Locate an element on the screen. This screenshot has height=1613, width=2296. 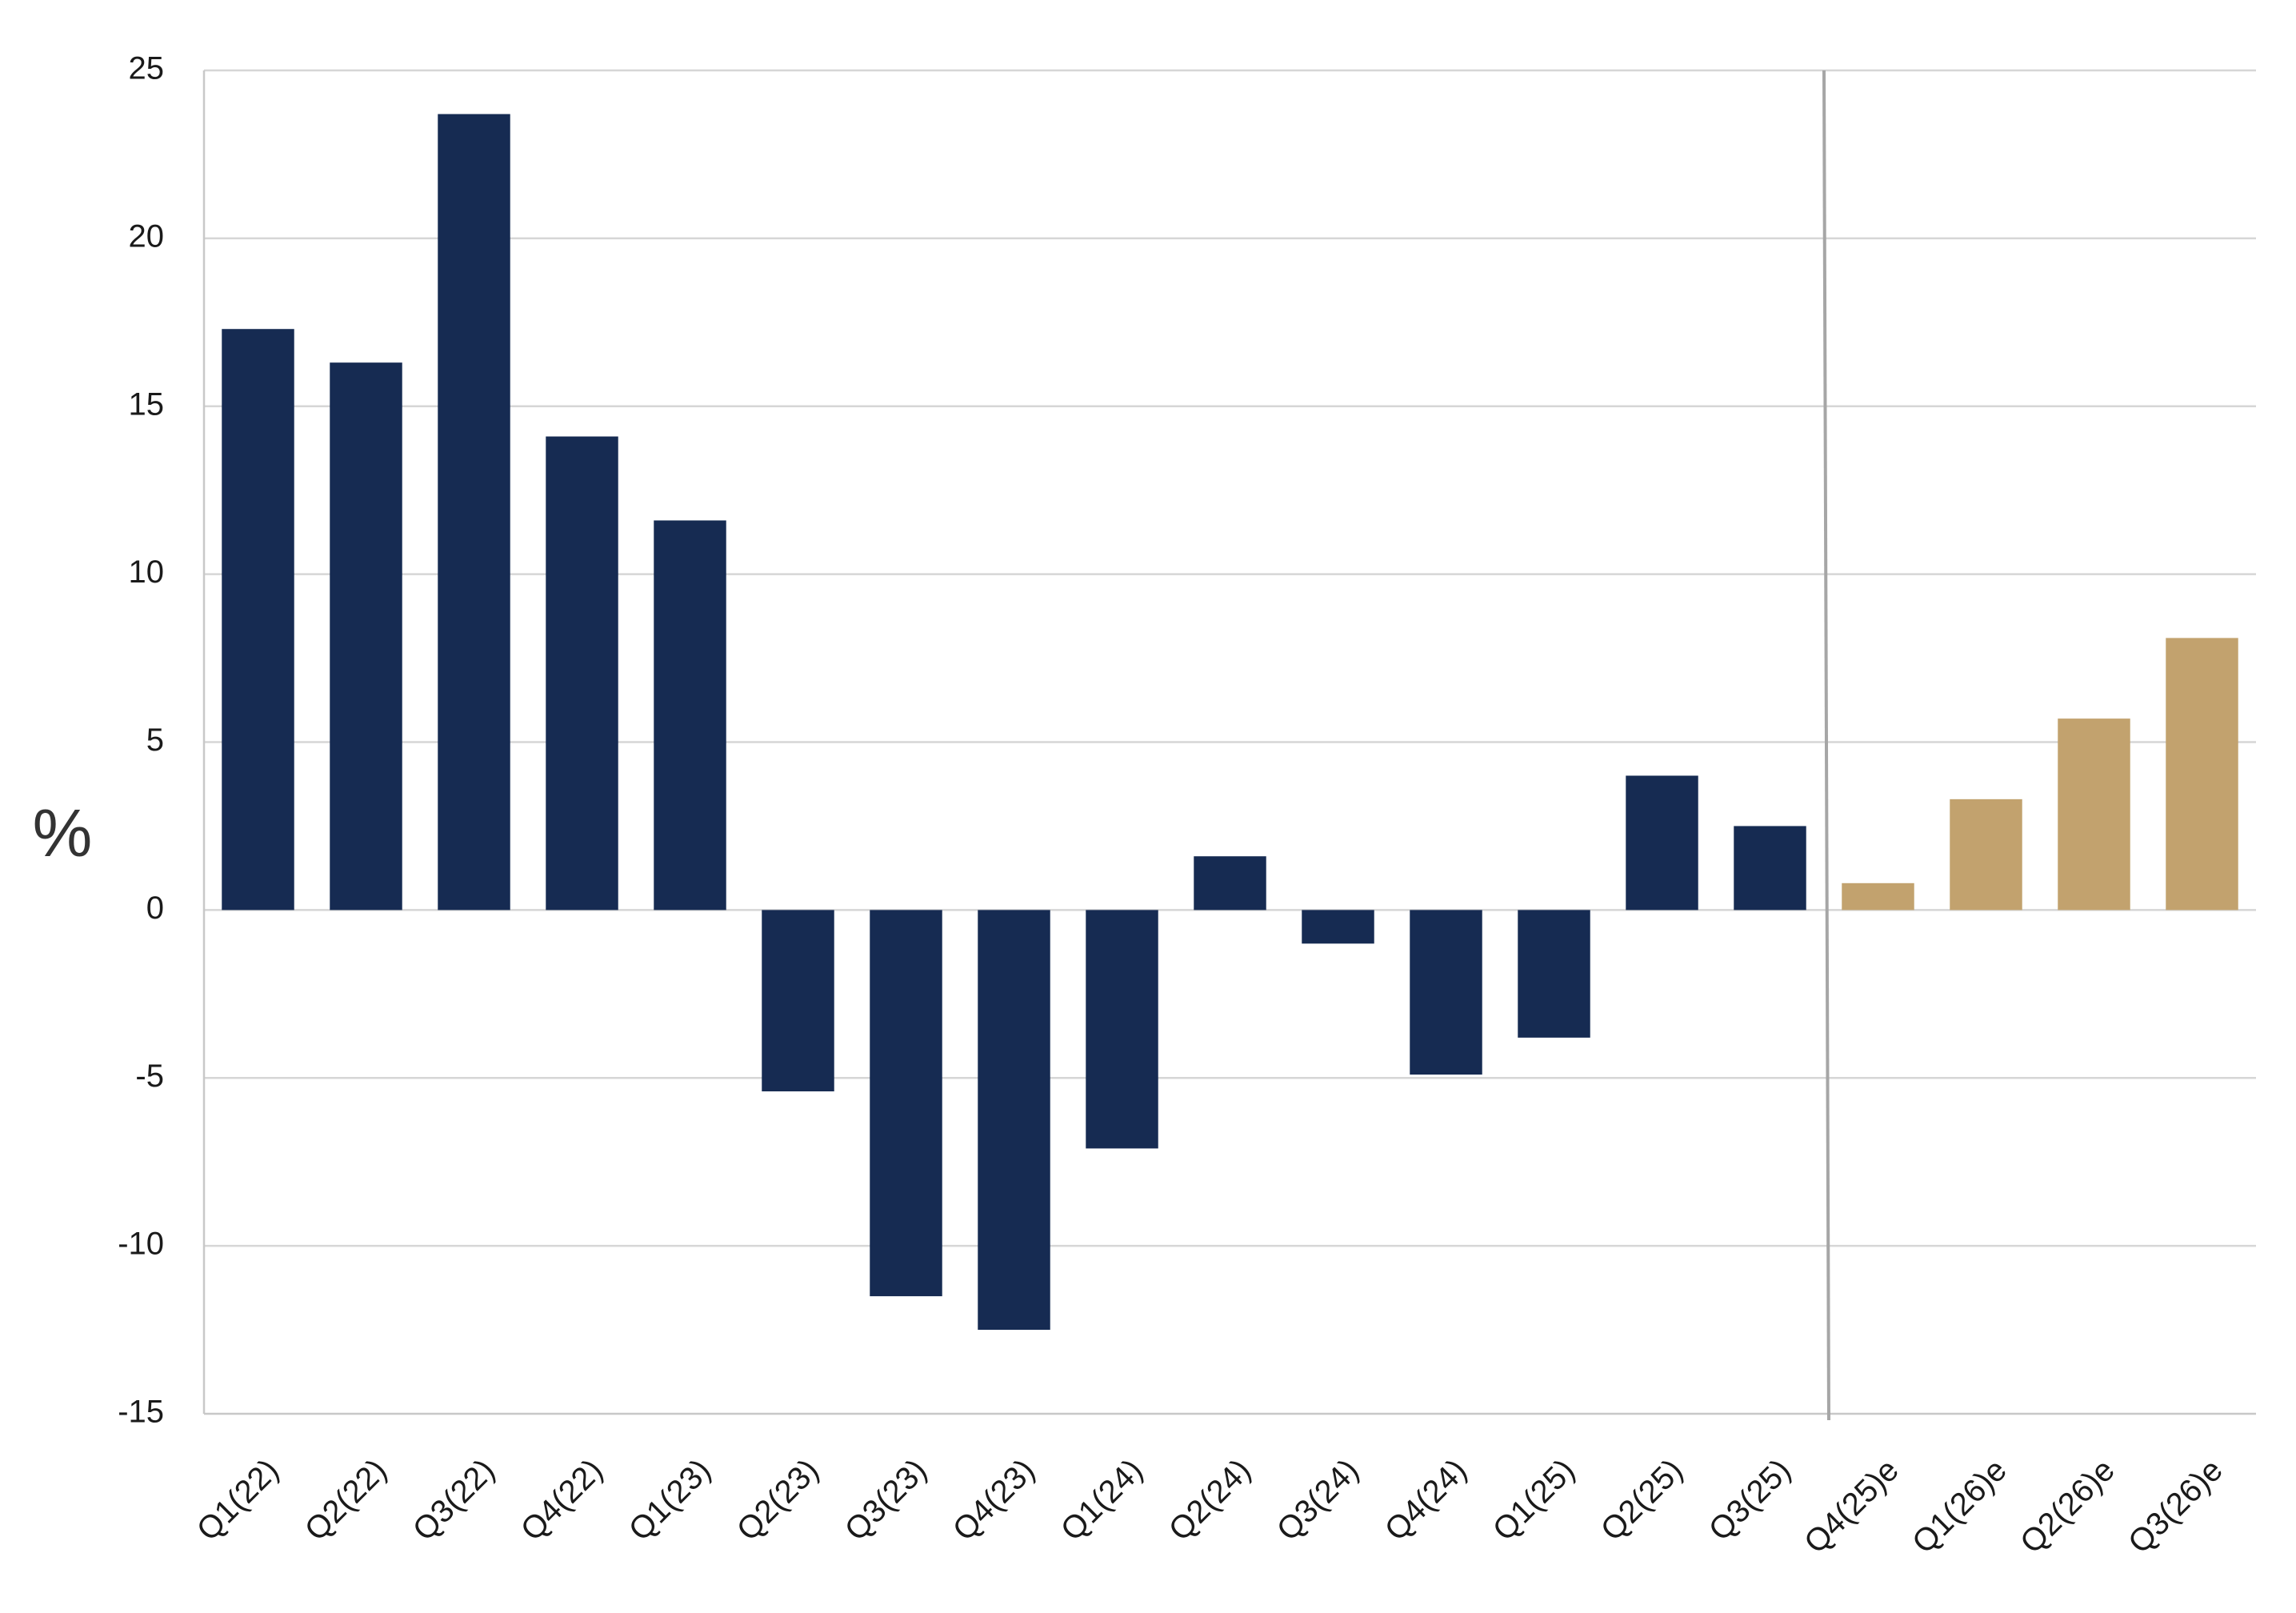
x-tick-label: Q1(24) is located at coordinates (1102, 1499).